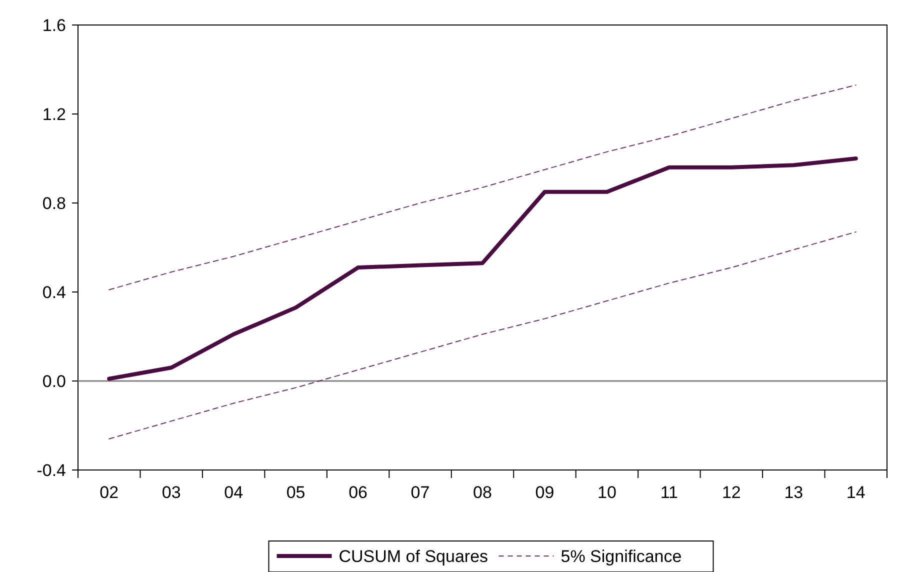 This screenshot has height=572, width=902. What do you see at coordinates (731, 492) in the screenshot?
I see `x-tick-label: 12` at bounding box center [731, 492].